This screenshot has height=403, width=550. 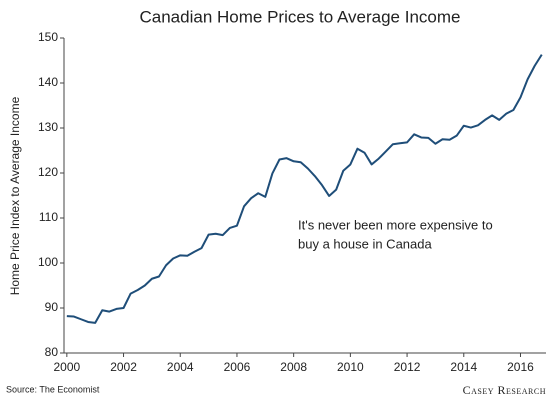 What do you see at coordinates (66, 367) in the screenshot?
I see `x-tick-label: 2000` at bounding box center [66, 367].